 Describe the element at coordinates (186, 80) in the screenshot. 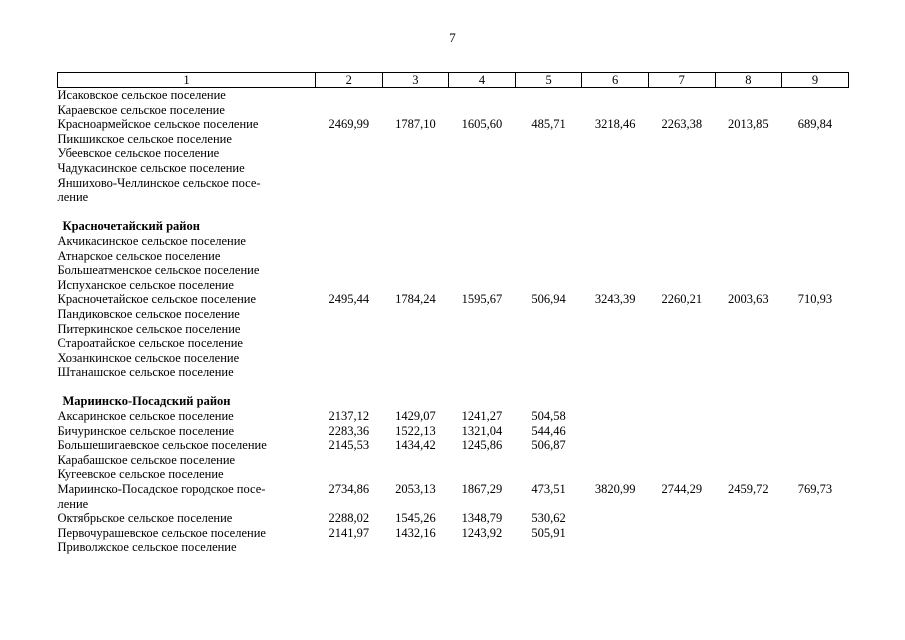

I see `column-header: 1` at that location.